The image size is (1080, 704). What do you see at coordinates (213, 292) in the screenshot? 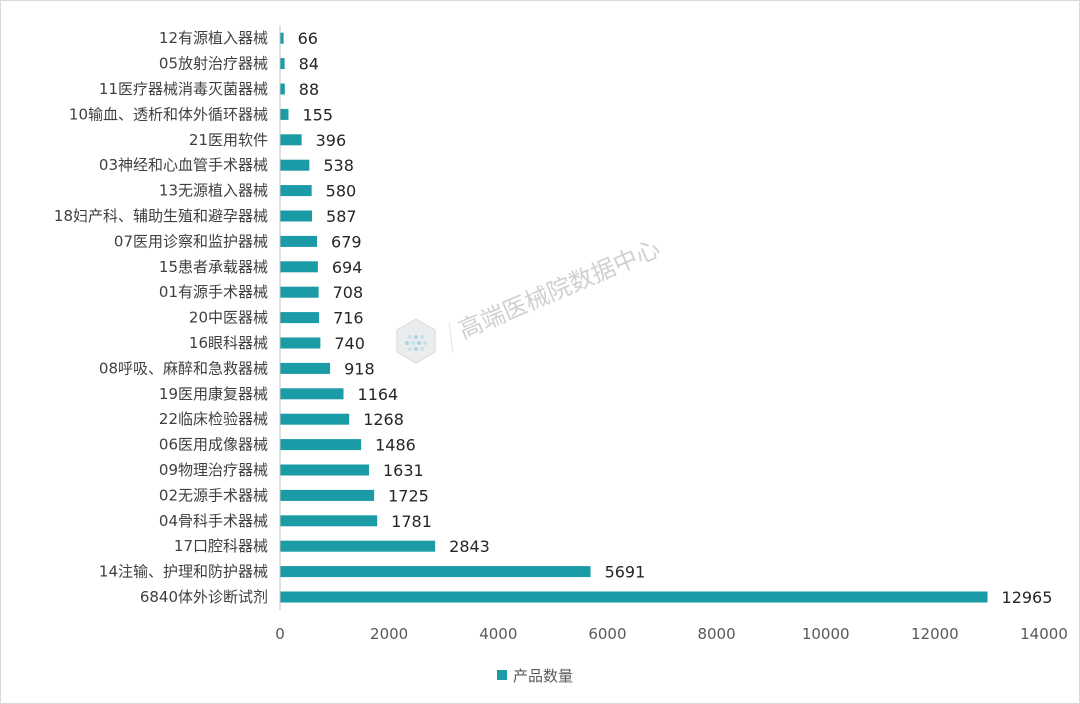
I see `category-label: 01有源手术器械` at bounding box center [213, 292].